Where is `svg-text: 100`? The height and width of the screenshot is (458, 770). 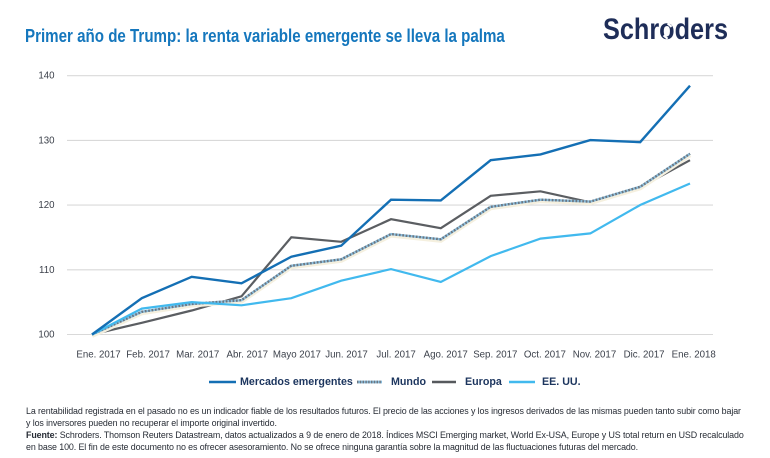
svg-text: 100 is located at coordinates (46, 335).